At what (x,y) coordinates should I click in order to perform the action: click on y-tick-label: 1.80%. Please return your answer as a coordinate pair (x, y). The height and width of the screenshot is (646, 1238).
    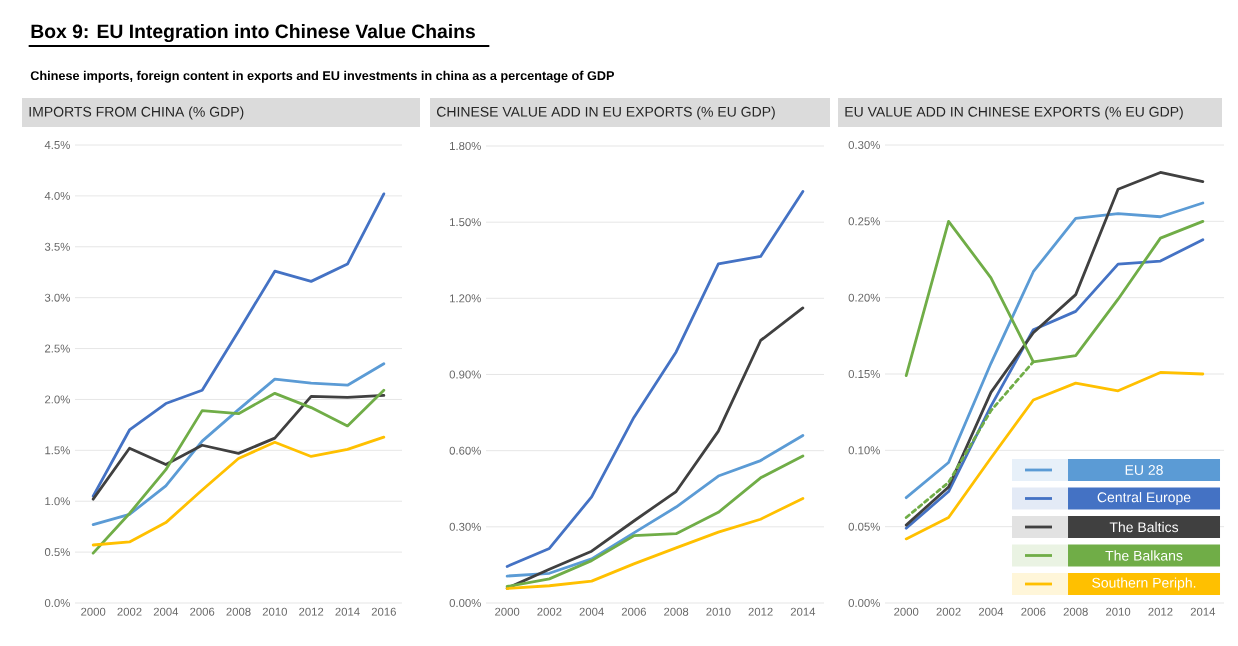
    Looking at the image, I should click on (465, 145).